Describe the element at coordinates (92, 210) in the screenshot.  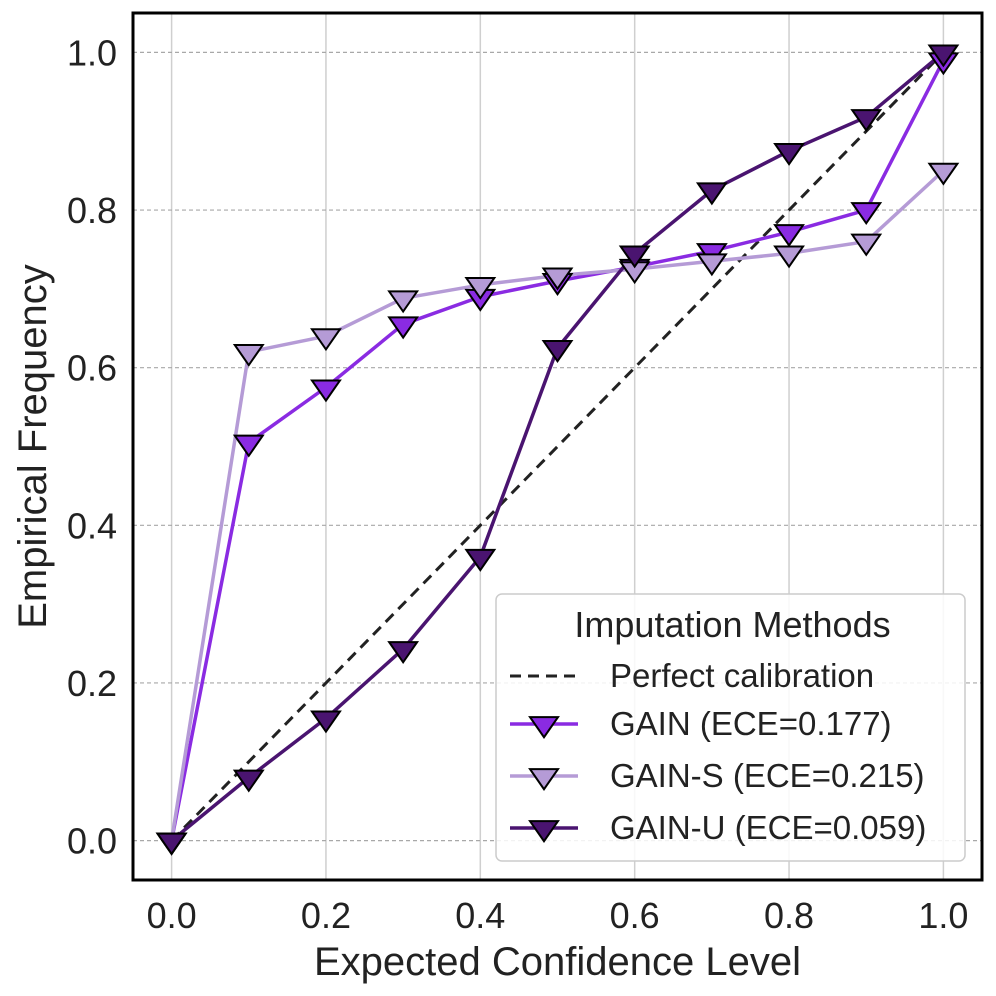
I see `y-tick-label: 0.8` at that location.